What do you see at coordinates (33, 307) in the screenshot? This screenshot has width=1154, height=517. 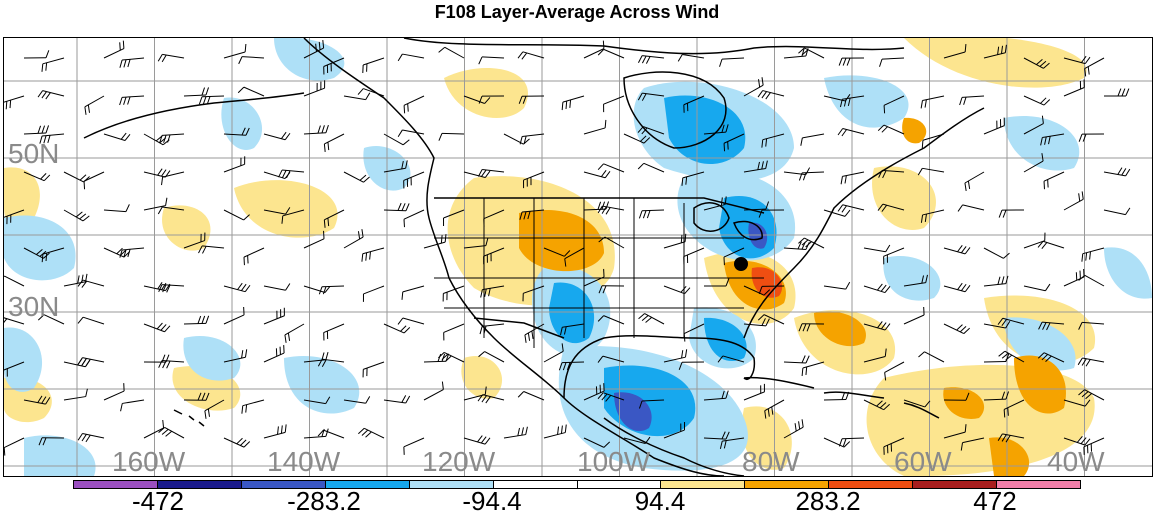 I see `lat-label-30n: 30N` at bounding box center [33, 307].